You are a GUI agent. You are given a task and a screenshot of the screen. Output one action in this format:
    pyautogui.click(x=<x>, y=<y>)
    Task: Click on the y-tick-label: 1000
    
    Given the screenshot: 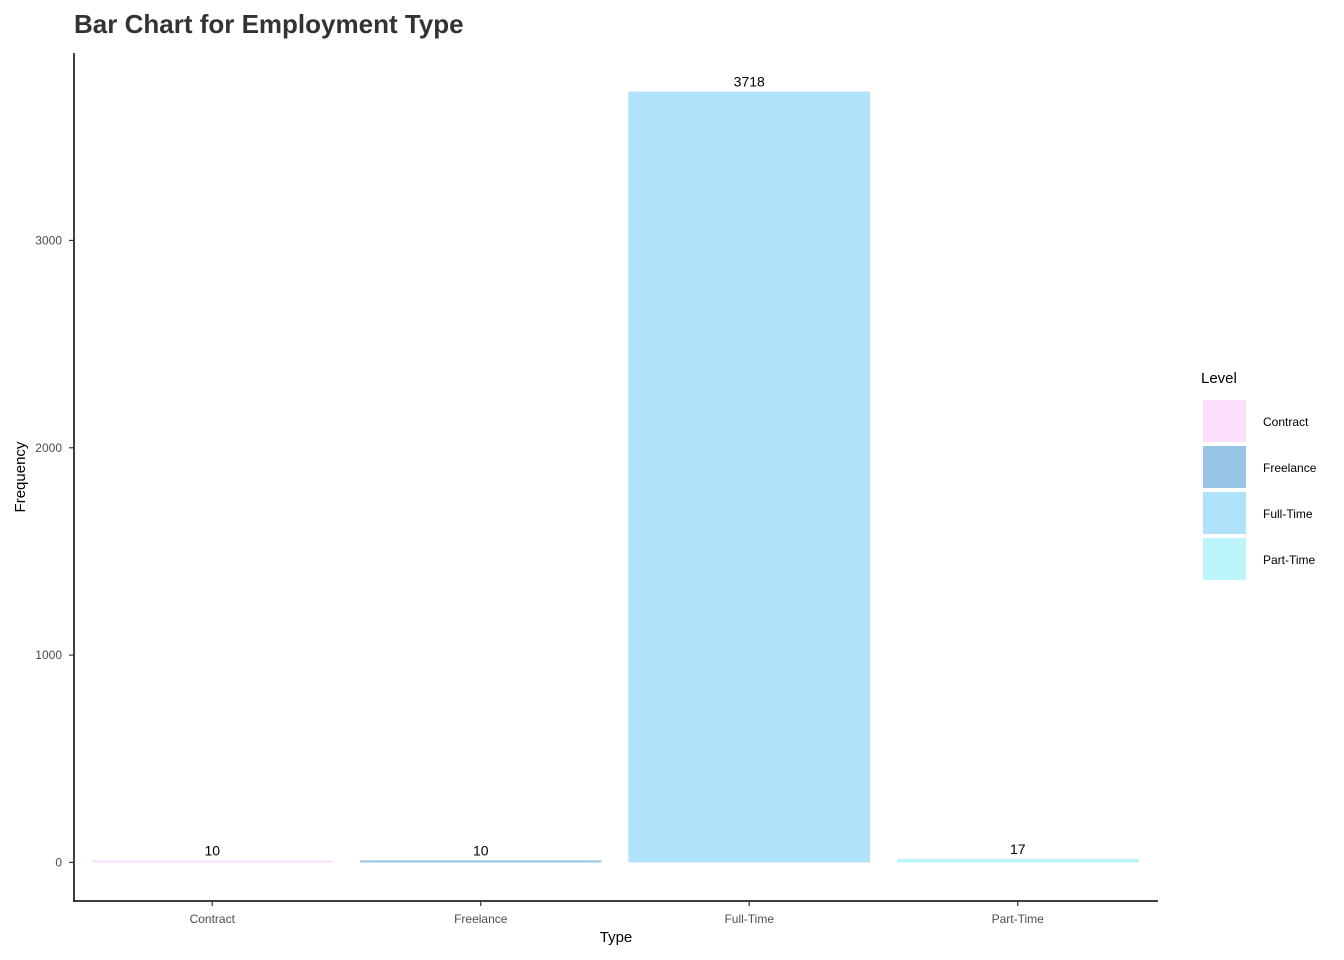 What is the action you would take?
    pyautogui.click(x=48, y=655)
    